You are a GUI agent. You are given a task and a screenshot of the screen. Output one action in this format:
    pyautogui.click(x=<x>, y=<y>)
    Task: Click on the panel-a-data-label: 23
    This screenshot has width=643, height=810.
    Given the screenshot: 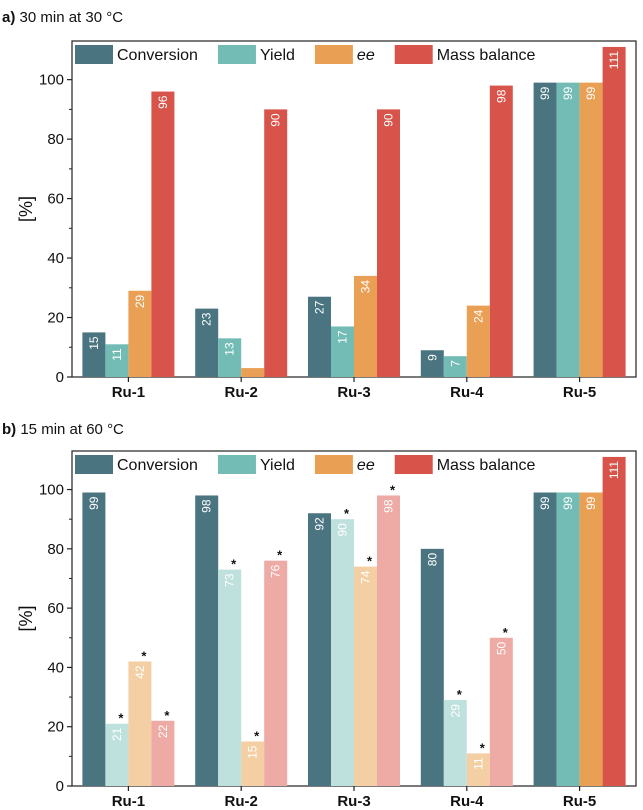 What is the action you would take?
    pyautogui.click(x=207, y=319)
    